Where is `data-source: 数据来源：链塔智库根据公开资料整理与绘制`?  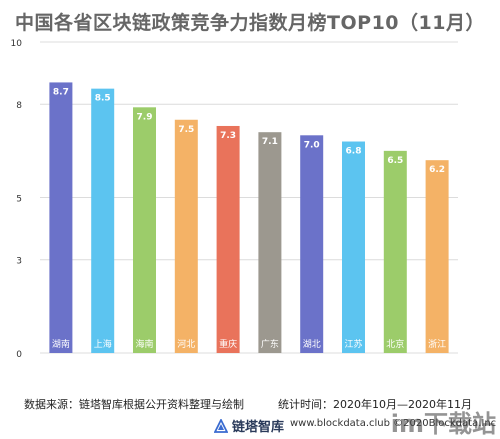 data-source: 数据来源：链塔智库根据公开资料整理与绘制 is located at coordinates (134, 404).